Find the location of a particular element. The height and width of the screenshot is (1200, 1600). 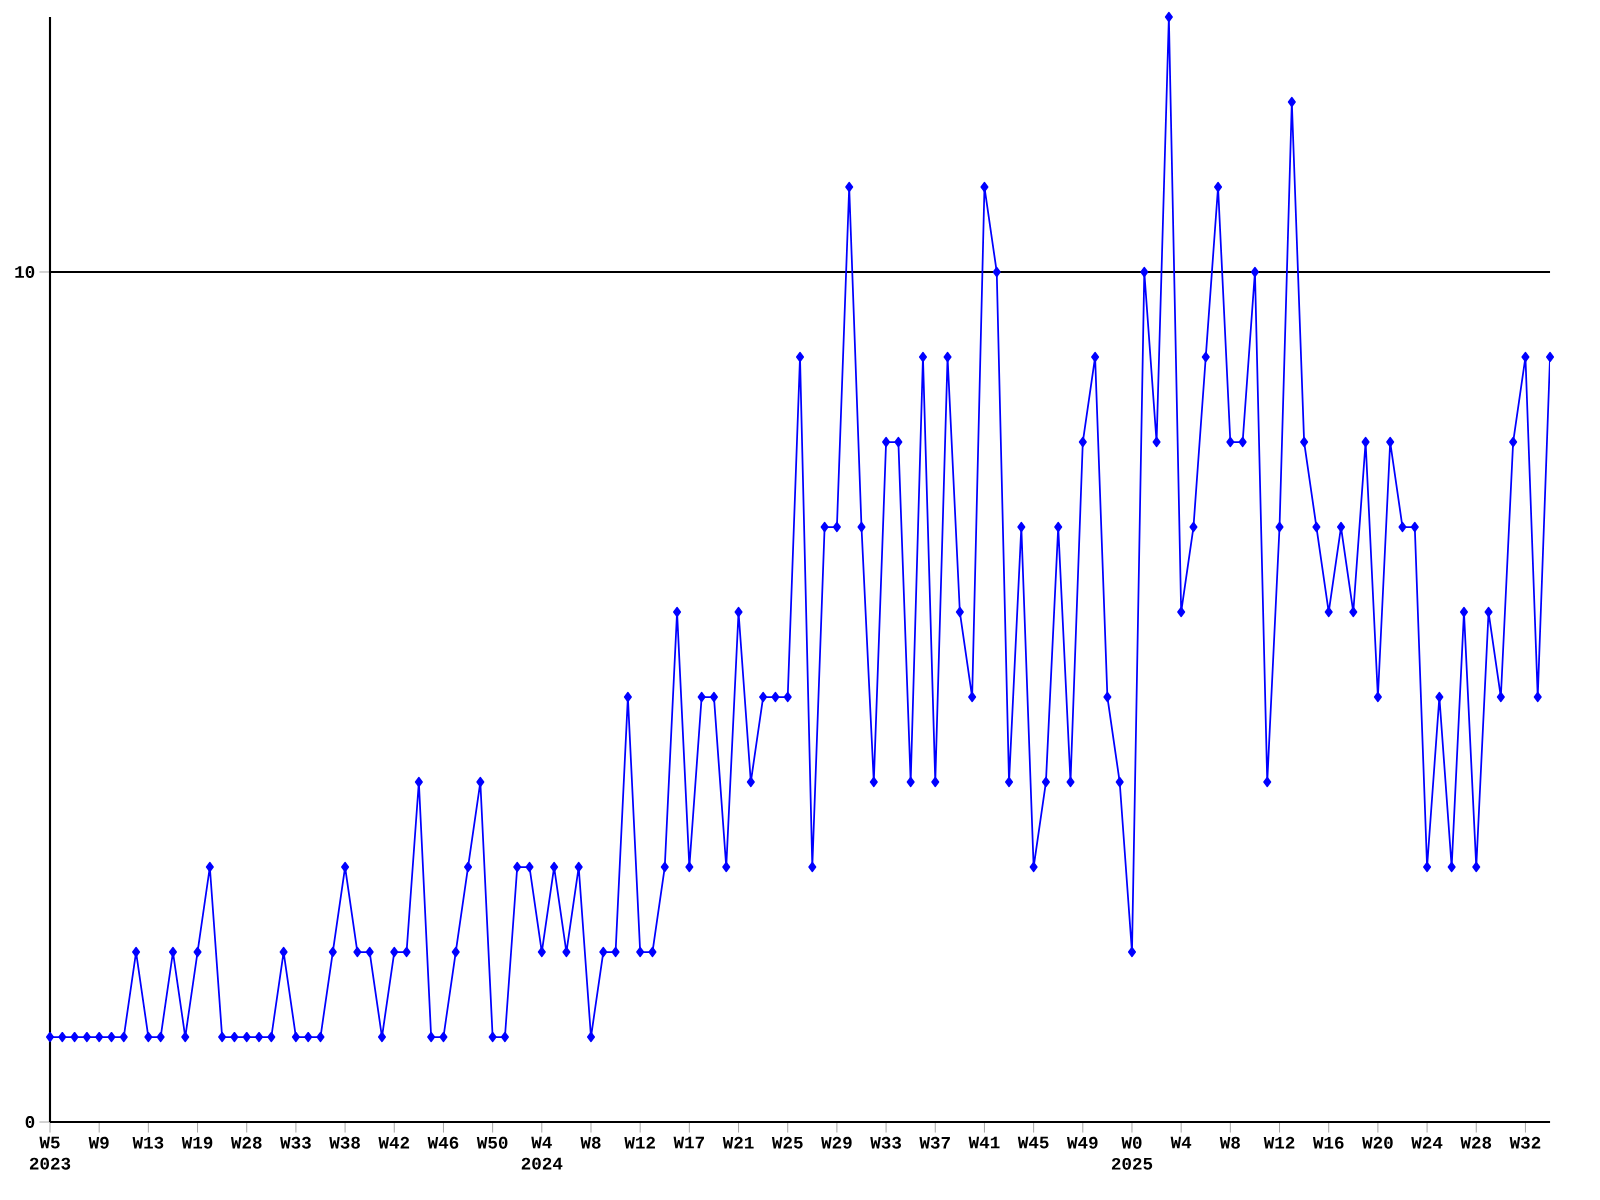

x-tick-label: W4 2024 is located at coordinates (542, 1153).